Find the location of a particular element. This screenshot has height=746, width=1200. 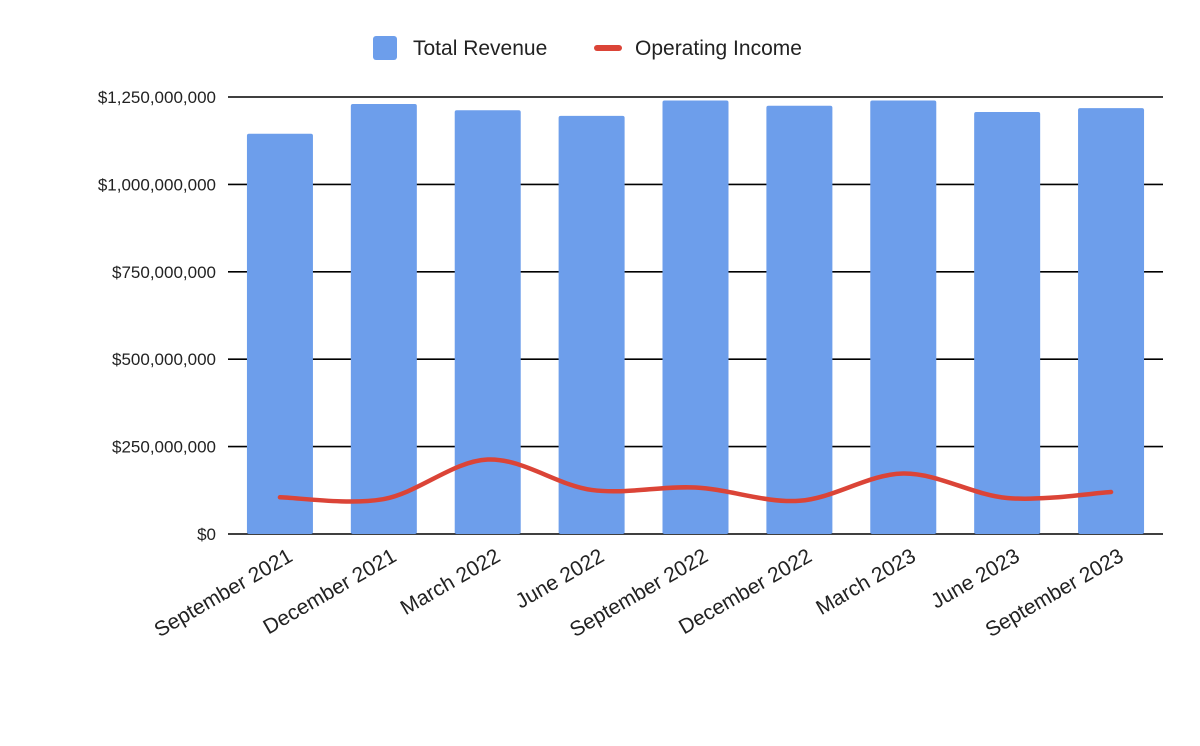

legend: Total Revenue Operating Income is located at coordinates (587, 48).